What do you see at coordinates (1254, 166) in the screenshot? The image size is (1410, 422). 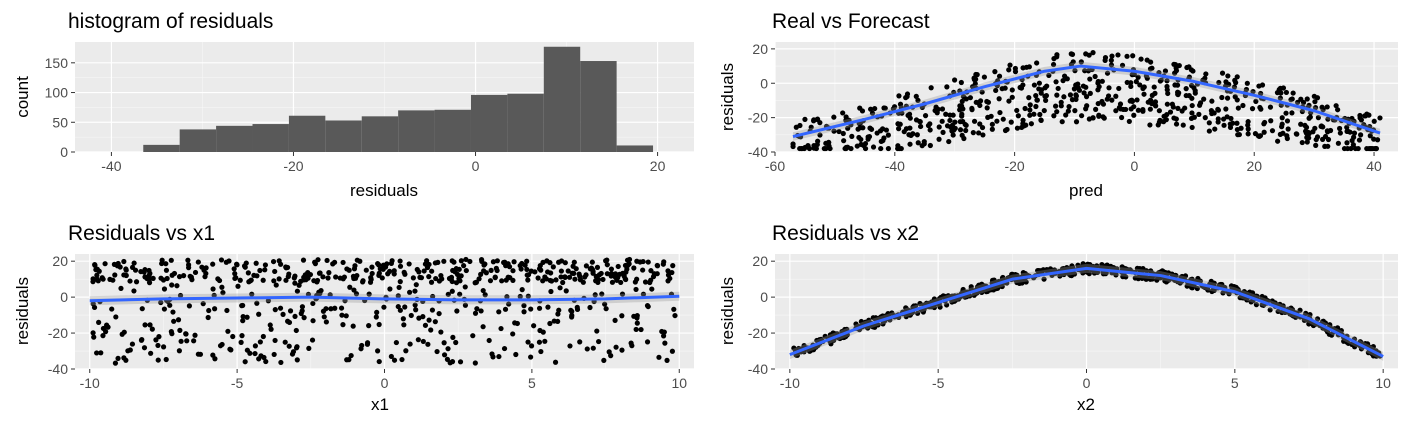 I see `x-tick-label: 20` at bounding box center [1254, 166].